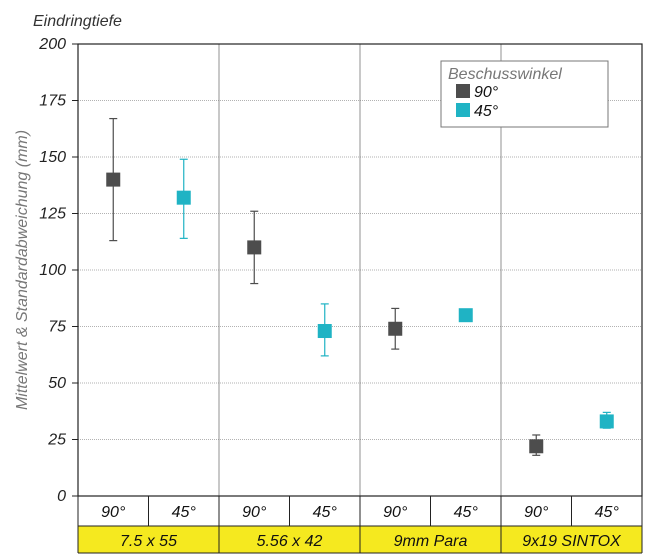  Describe the element at coordinates (52, 157) in the screenshot. I see `y-tick-label: 150` at that location.